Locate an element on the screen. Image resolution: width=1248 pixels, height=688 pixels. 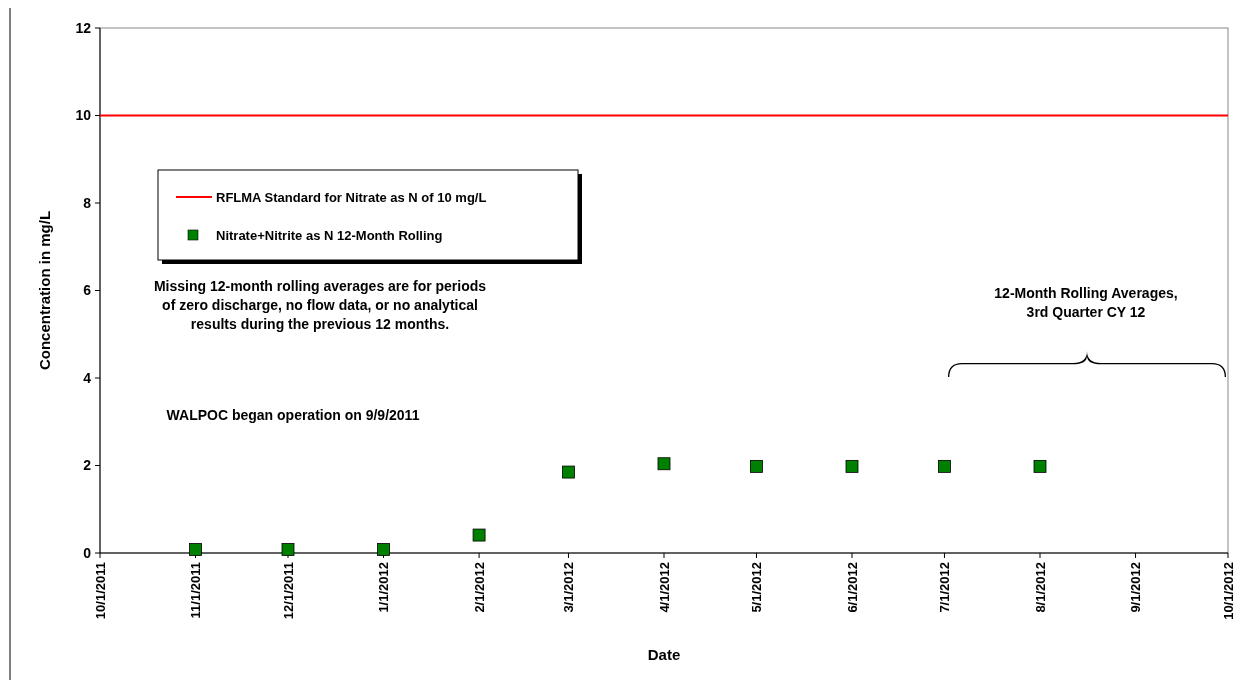
x-tick-label: 2/1/2012 is located at coordinates (479, 587).